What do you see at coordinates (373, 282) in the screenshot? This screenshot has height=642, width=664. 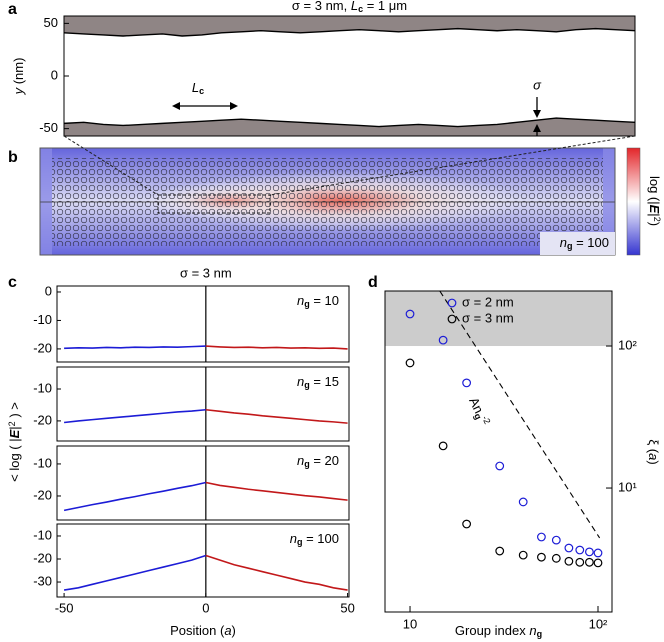 I see `panel-label: d` at bounding box center [373, 282].